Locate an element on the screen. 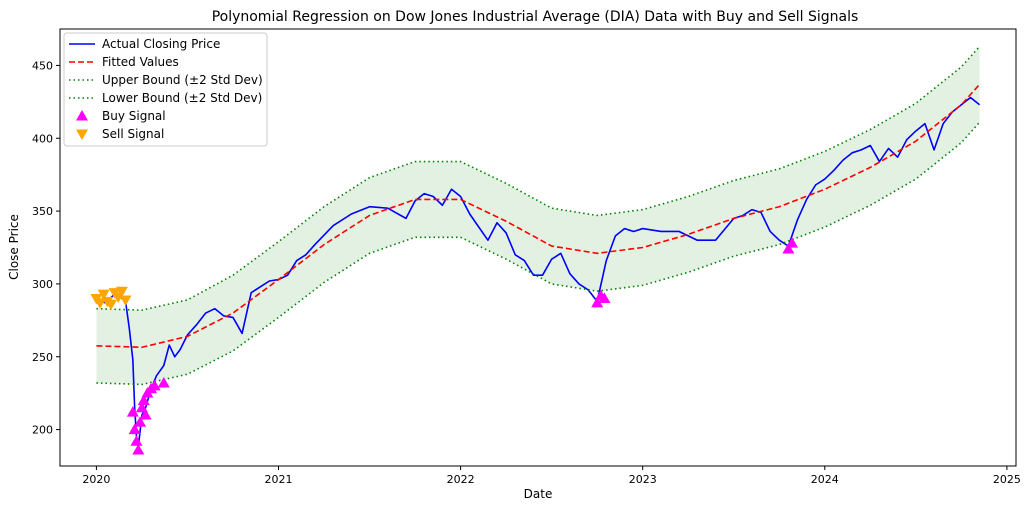  x-tick-label: 2024 is located at coordinates (825, 479).